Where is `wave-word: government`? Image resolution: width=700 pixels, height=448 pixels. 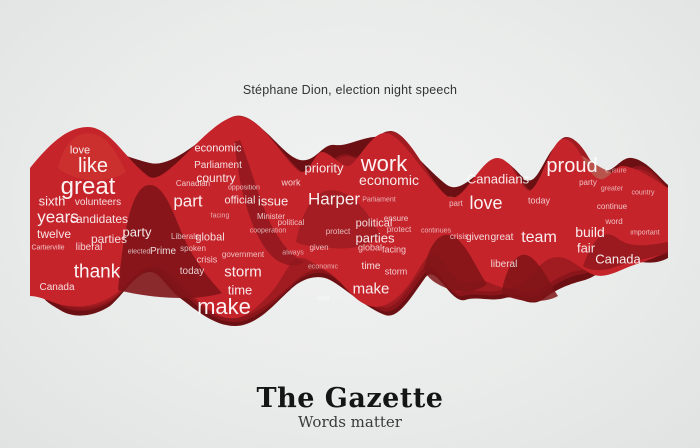 wave-word: government is located at coordinates (243, 254).